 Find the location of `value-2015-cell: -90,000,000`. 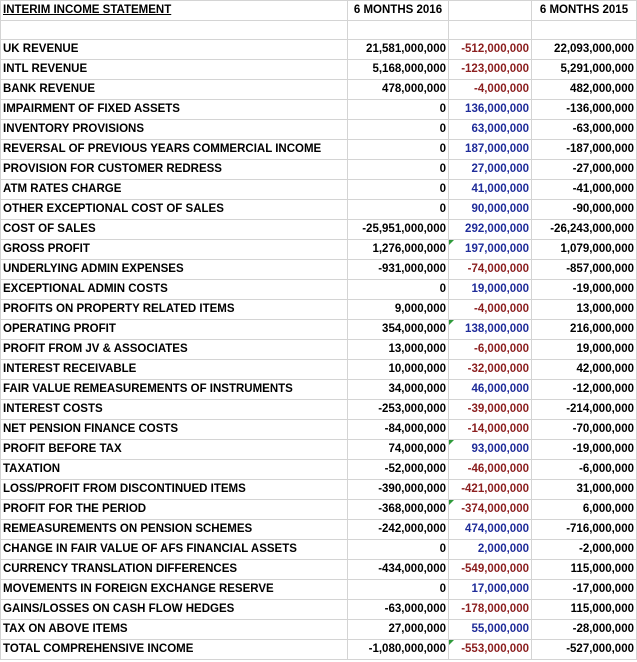

value-2015-cell: -90,000,000 is located at coordinates (584, 209).